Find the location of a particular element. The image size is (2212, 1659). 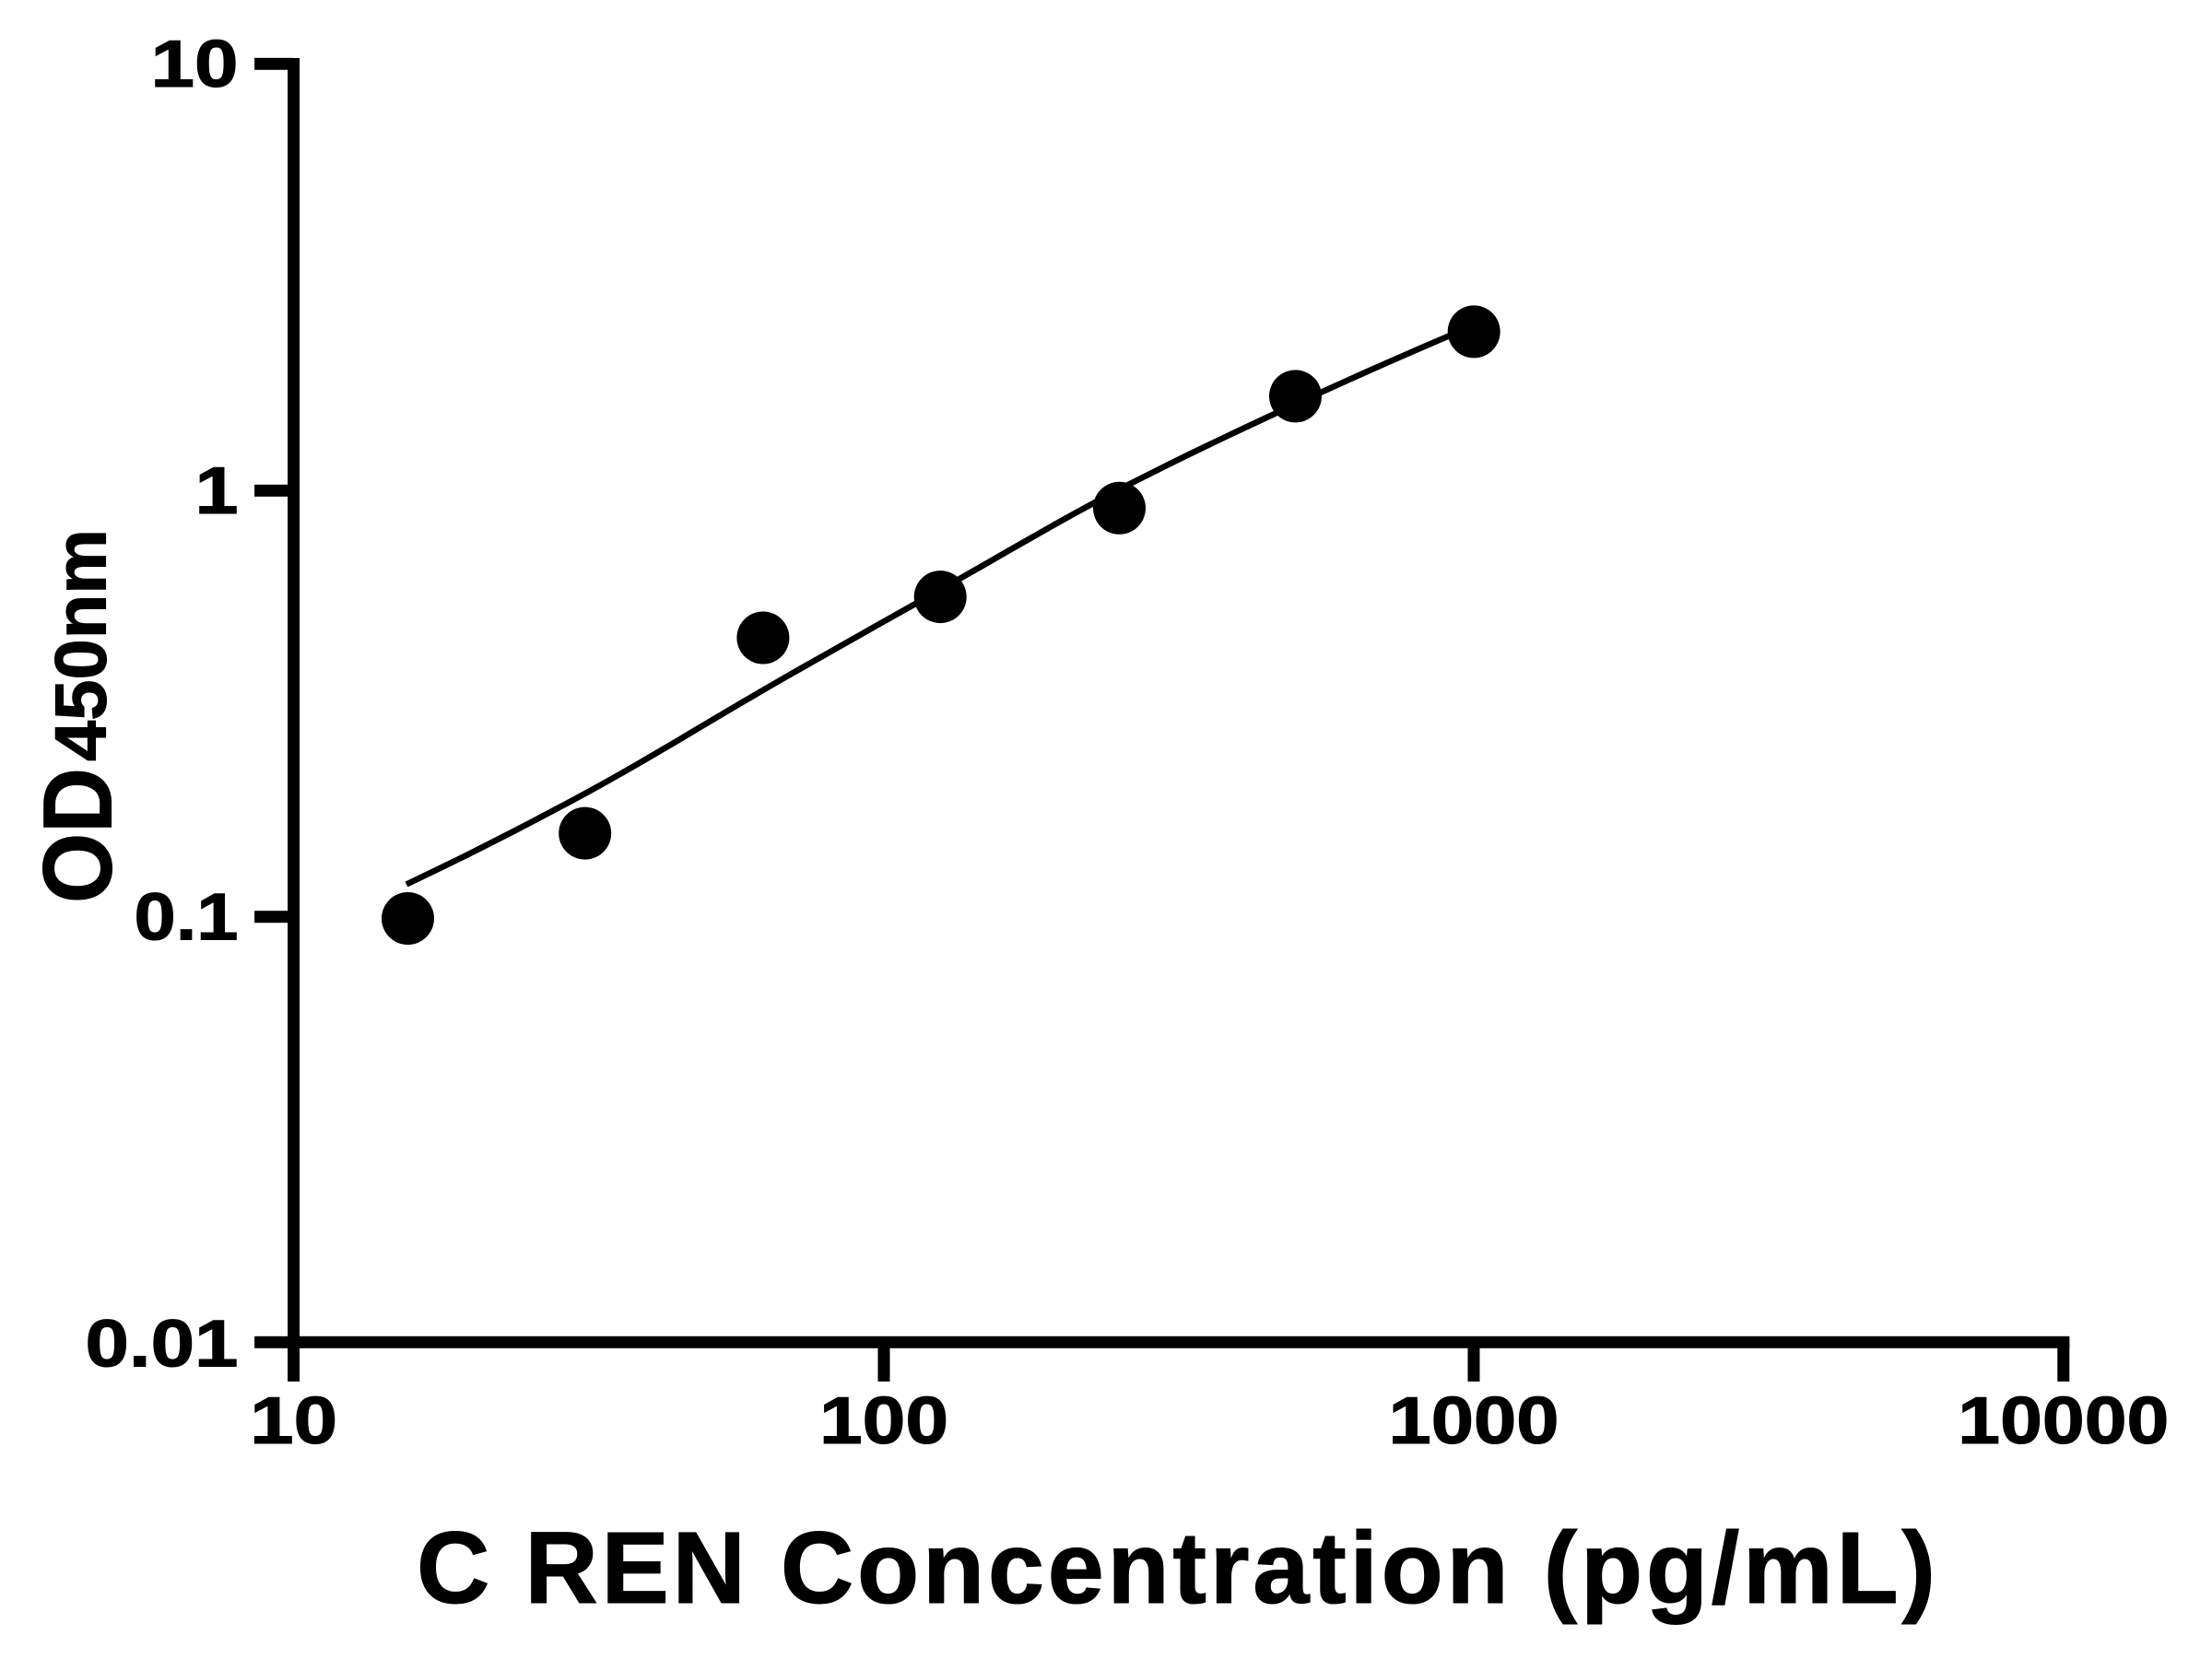

svg-text: OD is located at coordinates (78, 835).